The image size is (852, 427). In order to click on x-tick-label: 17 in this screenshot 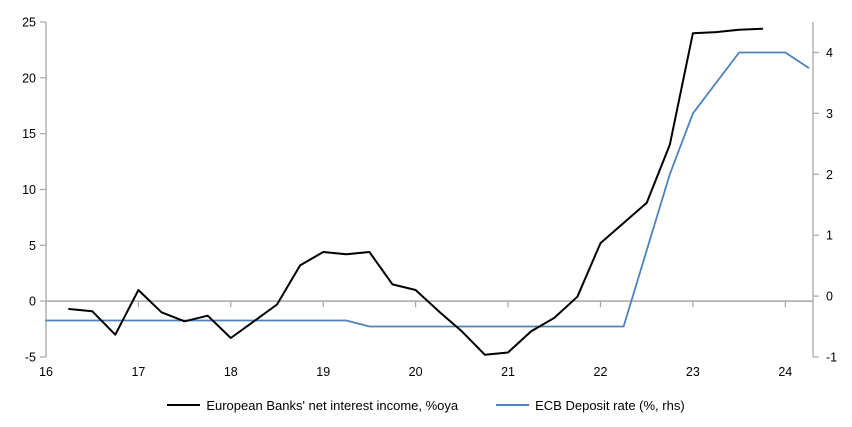, I will do `click(138, 372)`.